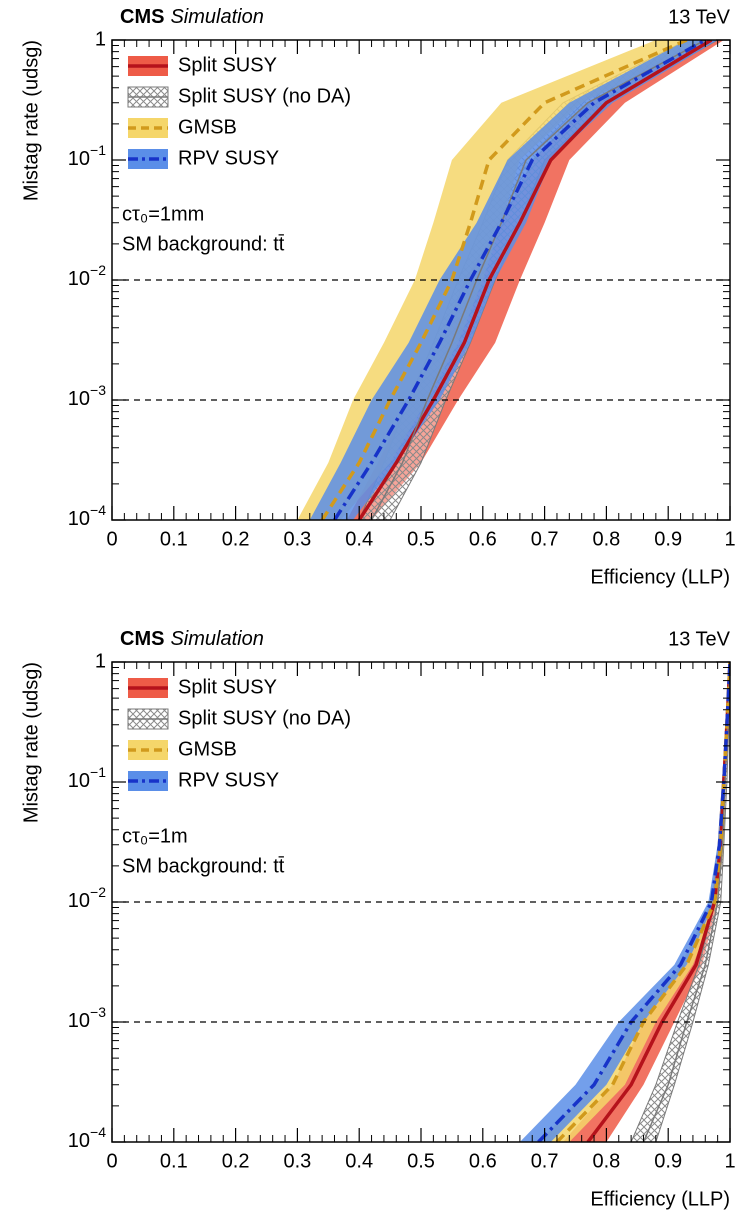 The height and width of the screenshot is (1216, 738). What do you see at coordinates (155, 836) in the screenshot?
I see `annotation: cτ₀=1m` at bounding box center [155, 836].